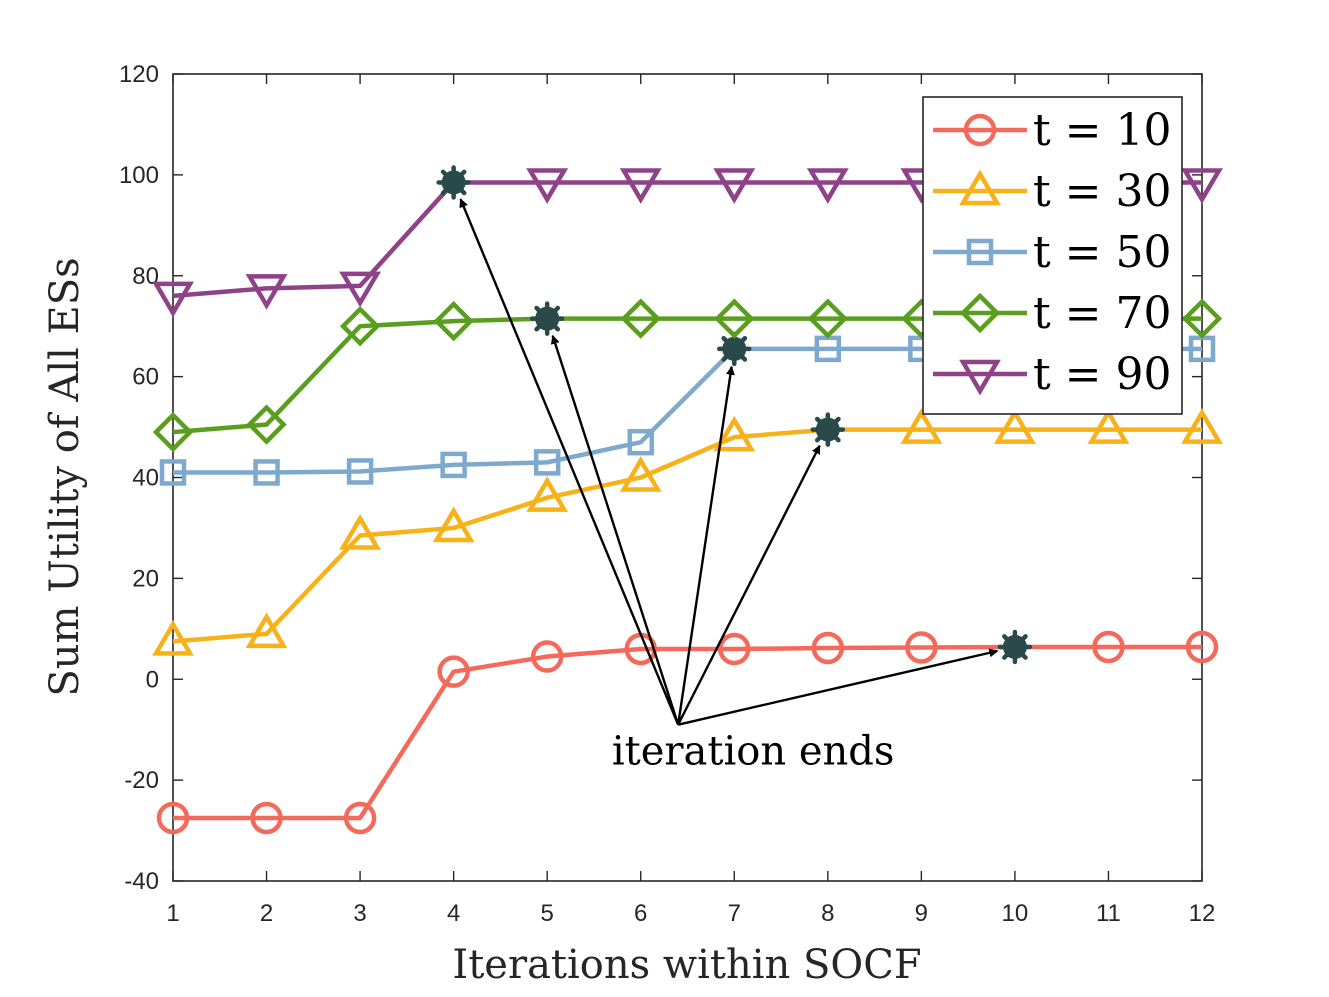  What do you see at coordinates (640, 913) in the screenshot?
I see `x-tick-label: 6` at bounding box center [640, 913].